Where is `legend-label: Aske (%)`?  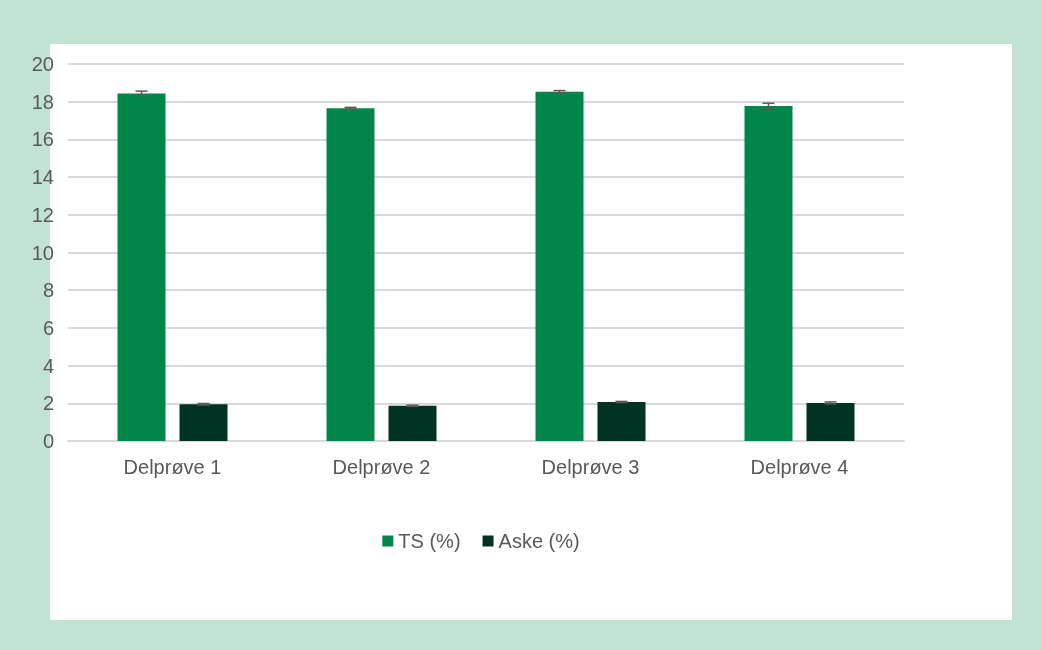 legend-label: Aske (%) is located at coordinates (539, 541).